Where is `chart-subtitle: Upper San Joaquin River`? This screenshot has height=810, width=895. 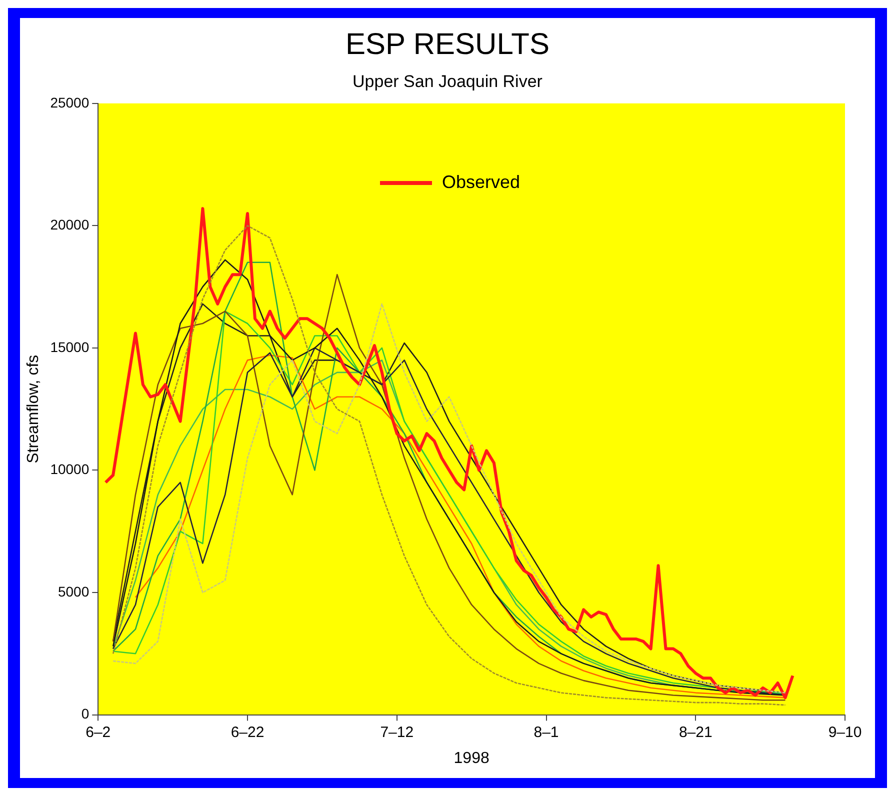
chart-subtitle: Upper San Joaquin River is located at coordinates (448, 82).